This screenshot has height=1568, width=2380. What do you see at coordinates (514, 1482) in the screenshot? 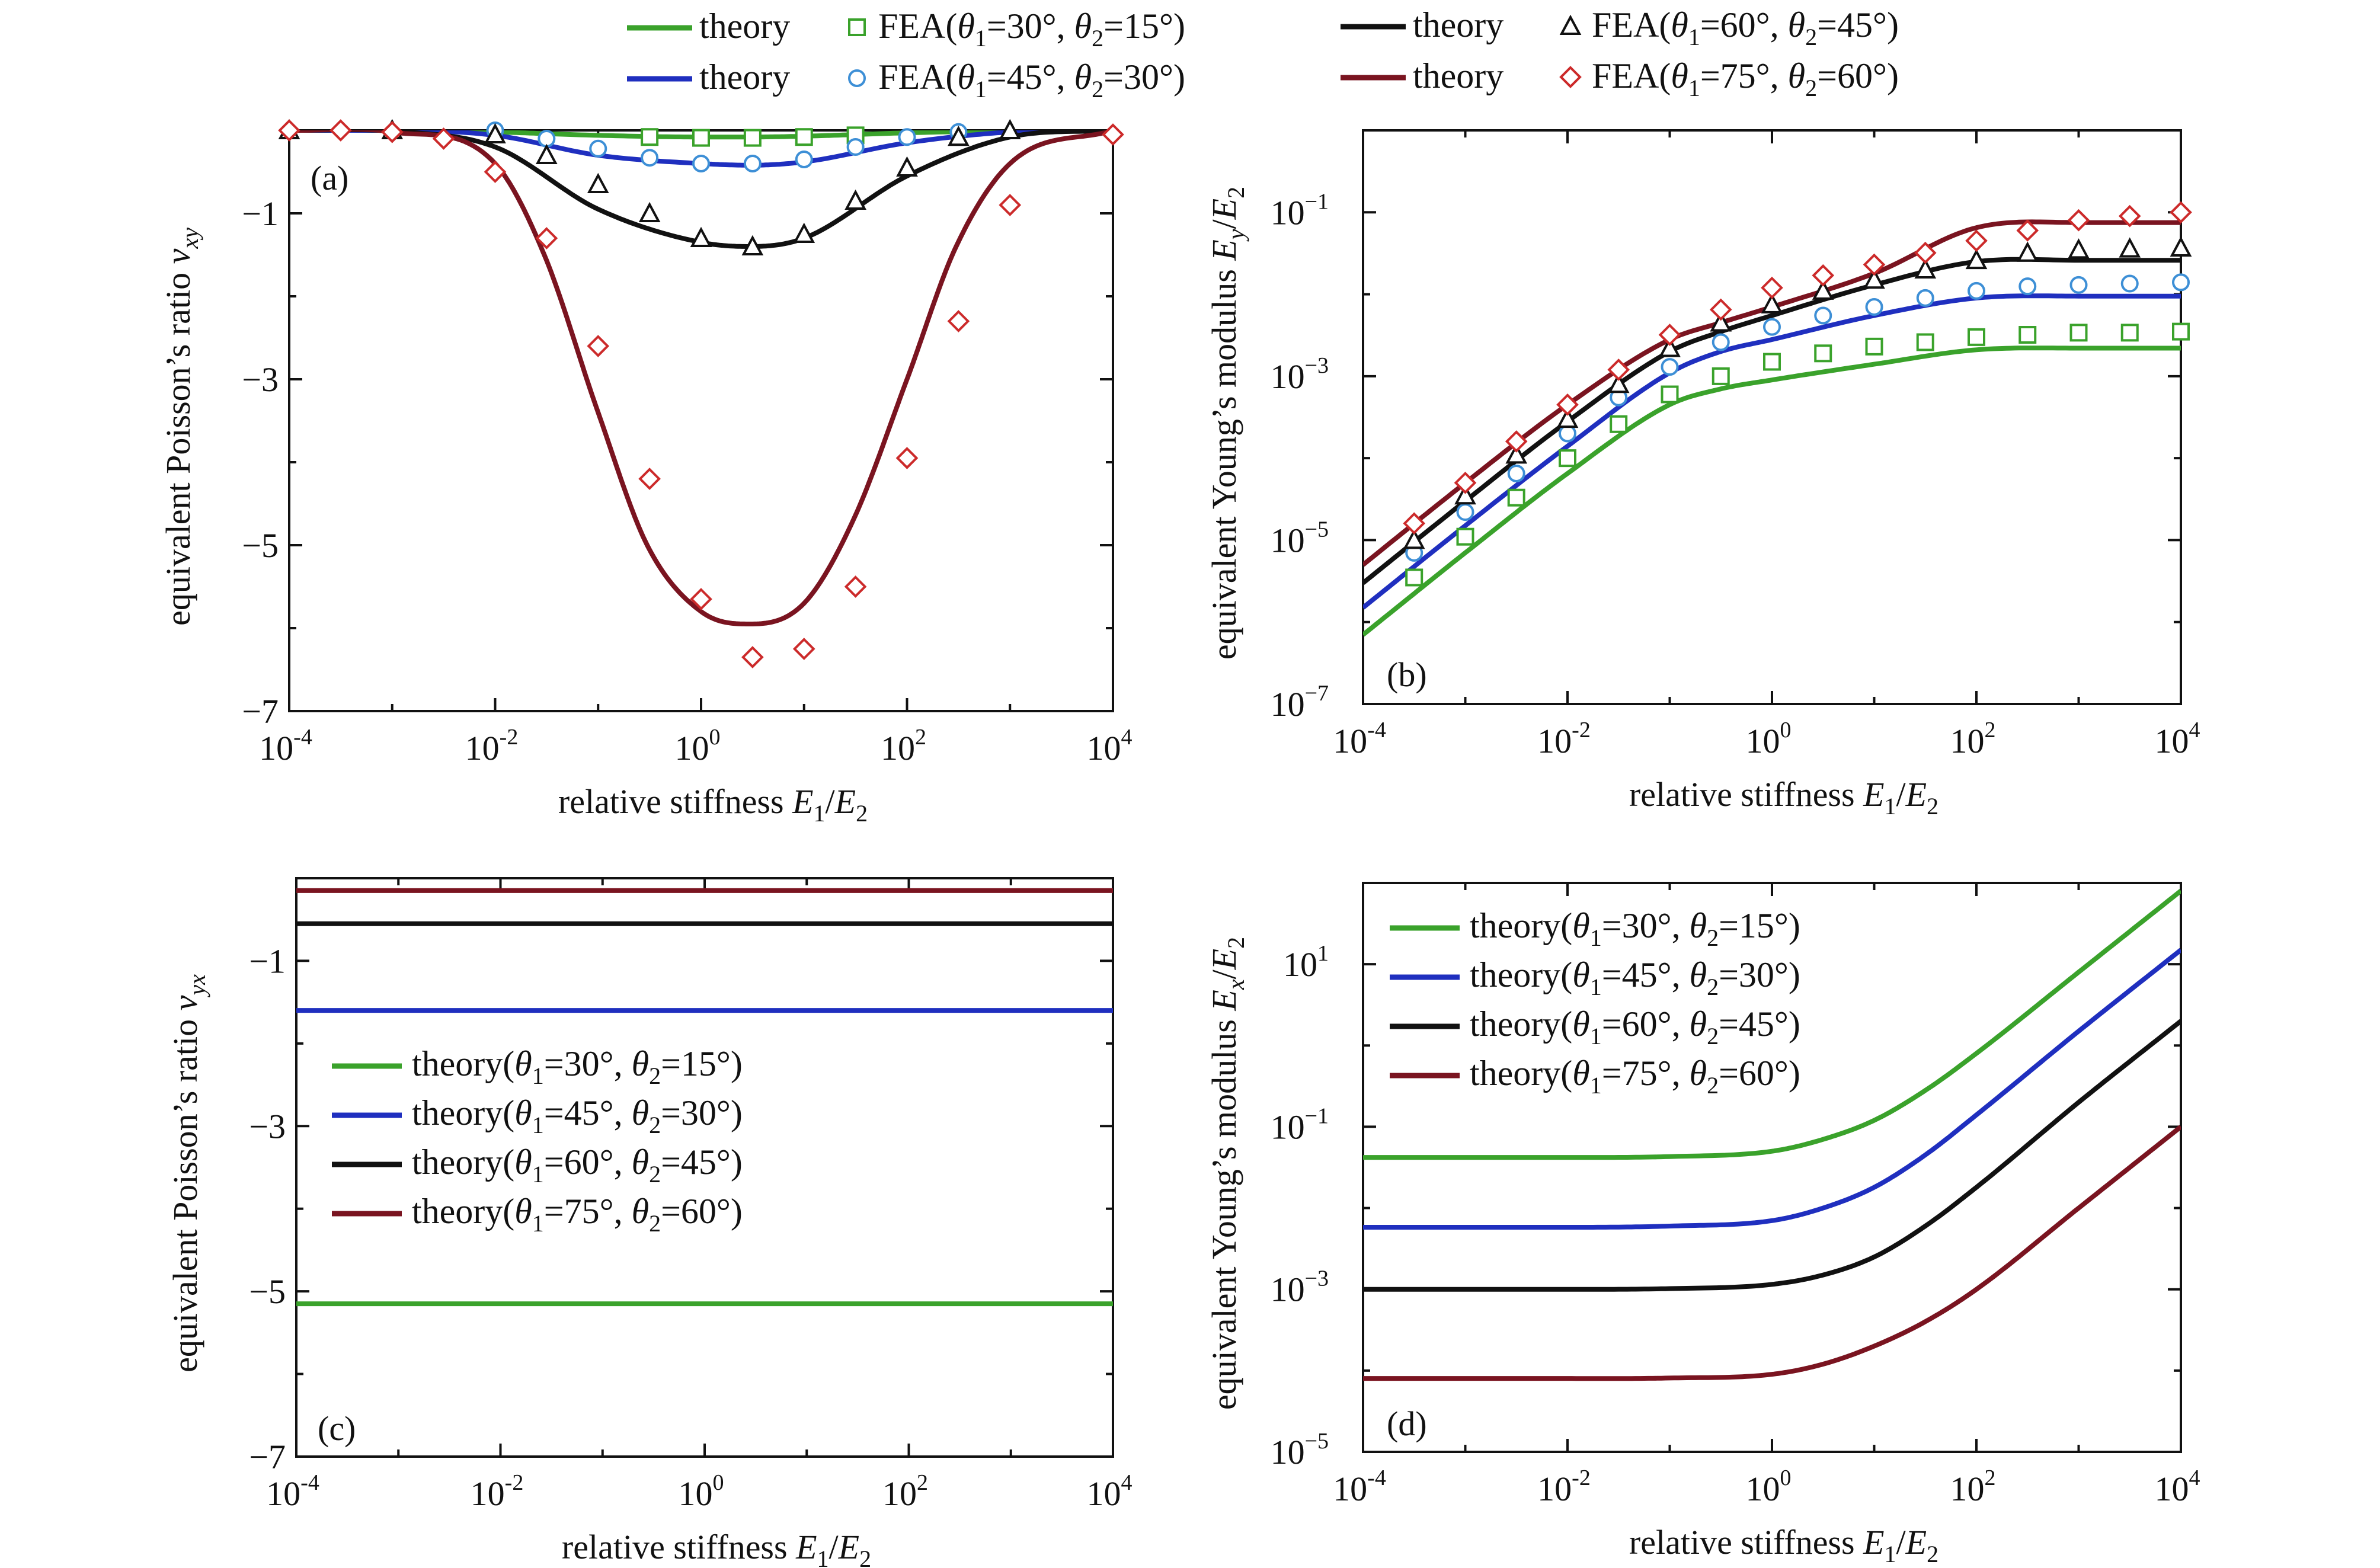
I see `tick-exponent: -2` at bounding box center [514, 1482].